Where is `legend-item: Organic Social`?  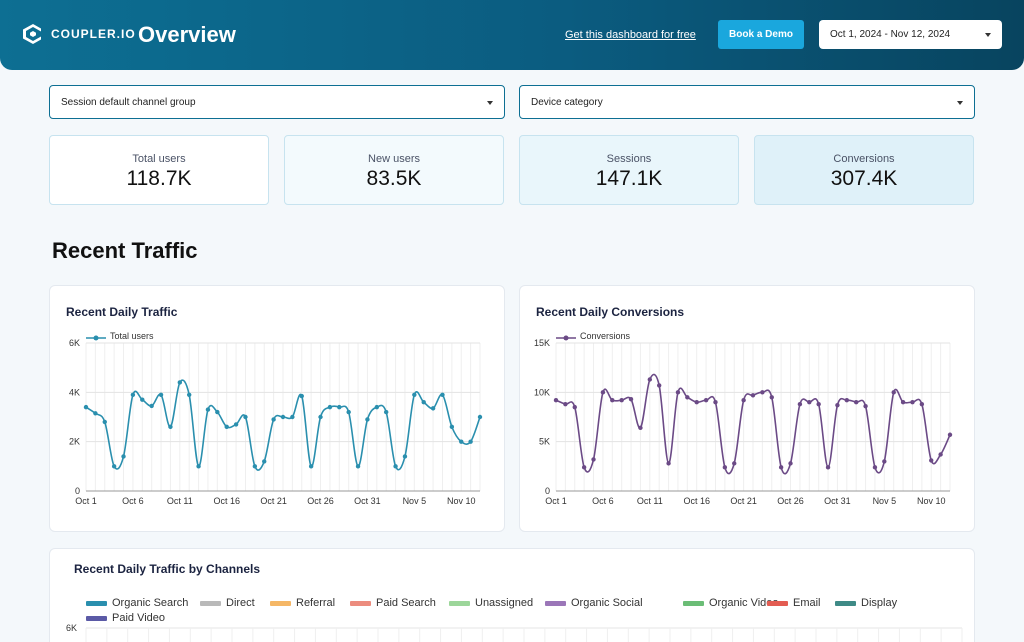 legend-item: Organic Social is located at coordinates (594, 603).